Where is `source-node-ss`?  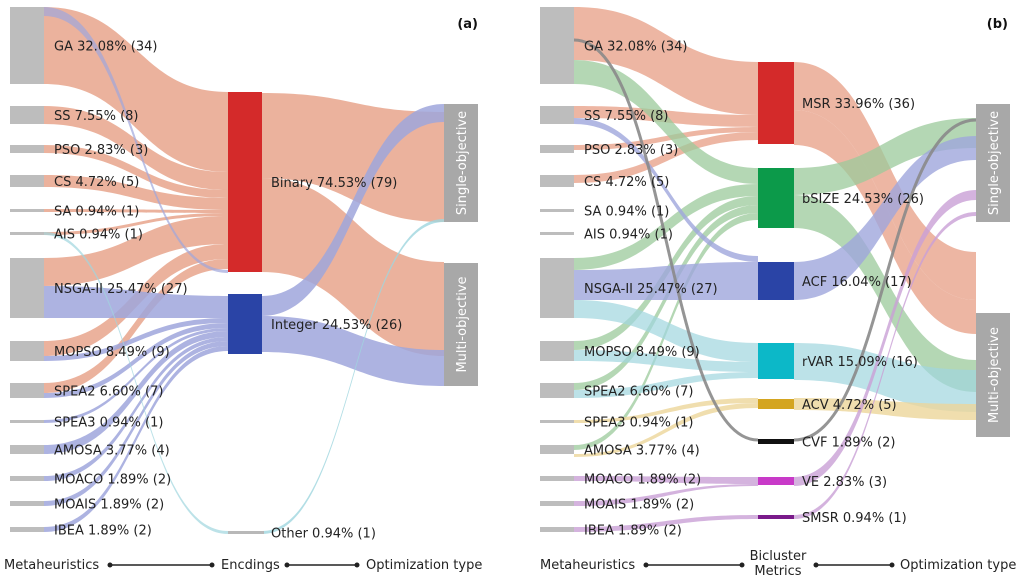
source-node-ss is located at coordinates (27, 115).